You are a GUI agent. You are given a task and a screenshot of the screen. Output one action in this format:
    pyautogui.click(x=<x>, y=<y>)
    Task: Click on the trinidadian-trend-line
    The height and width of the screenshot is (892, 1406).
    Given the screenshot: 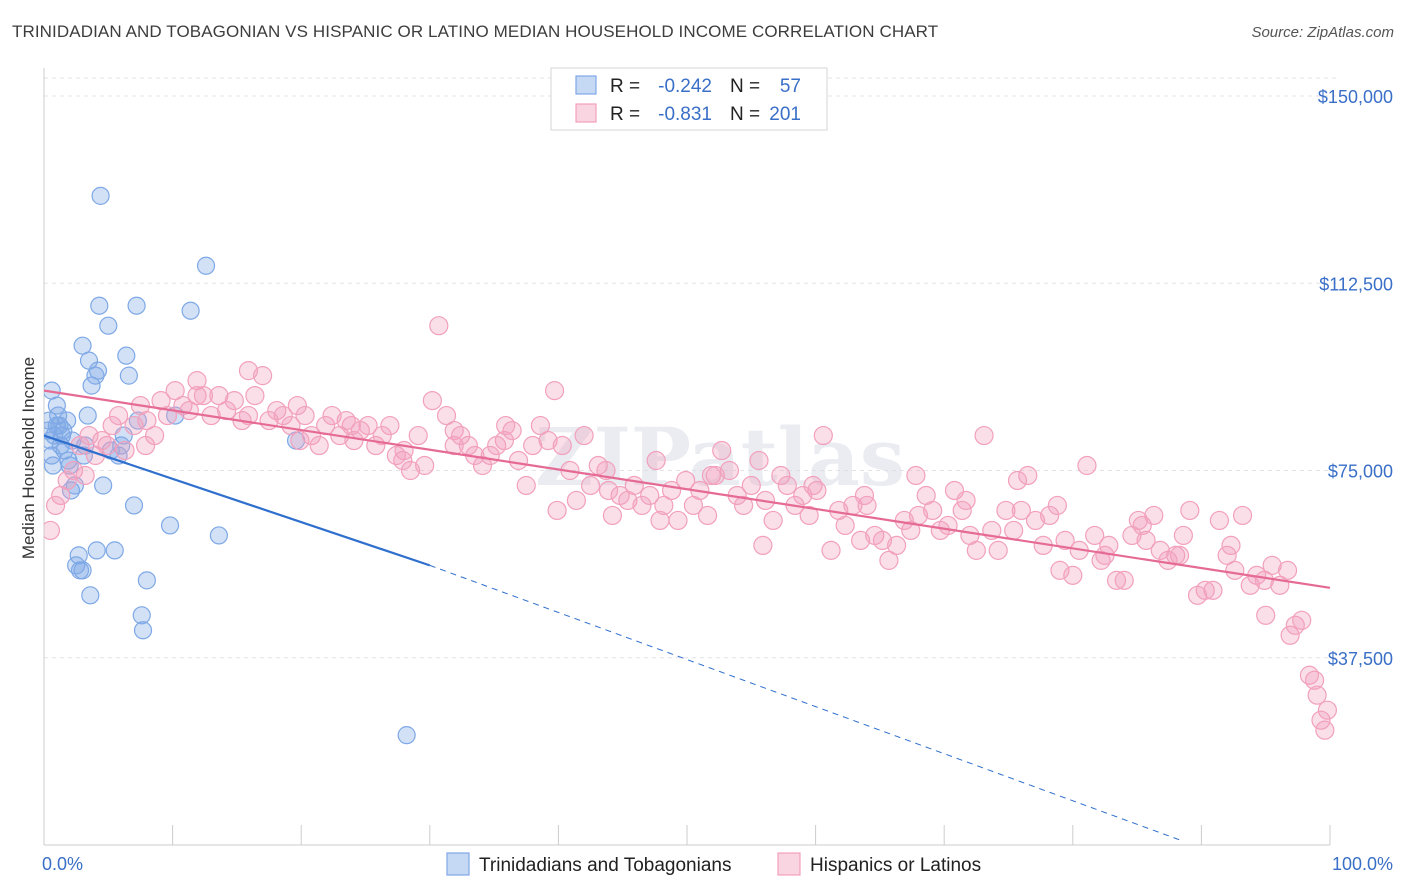 What is the action you would take?
    pyautogui.click(x=237, y=500)
    